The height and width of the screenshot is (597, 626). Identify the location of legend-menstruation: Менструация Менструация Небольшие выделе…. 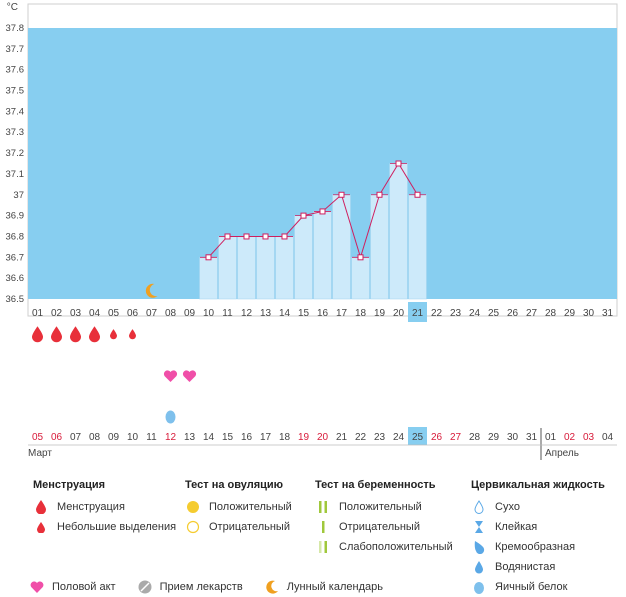
(104, 508).